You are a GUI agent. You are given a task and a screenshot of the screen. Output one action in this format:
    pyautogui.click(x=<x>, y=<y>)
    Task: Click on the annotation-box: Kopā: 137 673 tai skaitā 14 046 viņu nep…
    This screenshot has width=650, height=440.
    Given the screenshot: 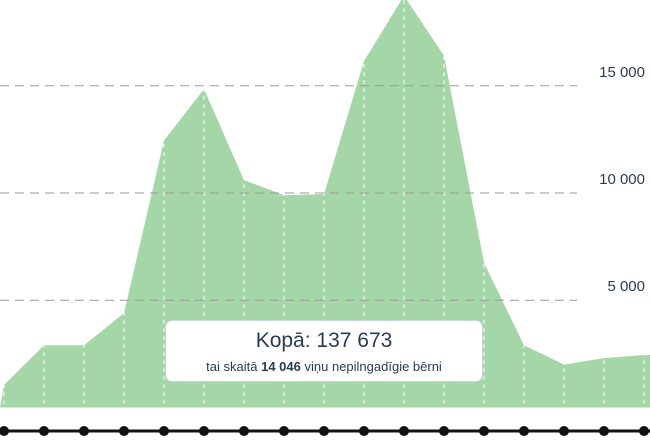 What is the action you would take?
    pyautogui.click(x=324, y=351)
    